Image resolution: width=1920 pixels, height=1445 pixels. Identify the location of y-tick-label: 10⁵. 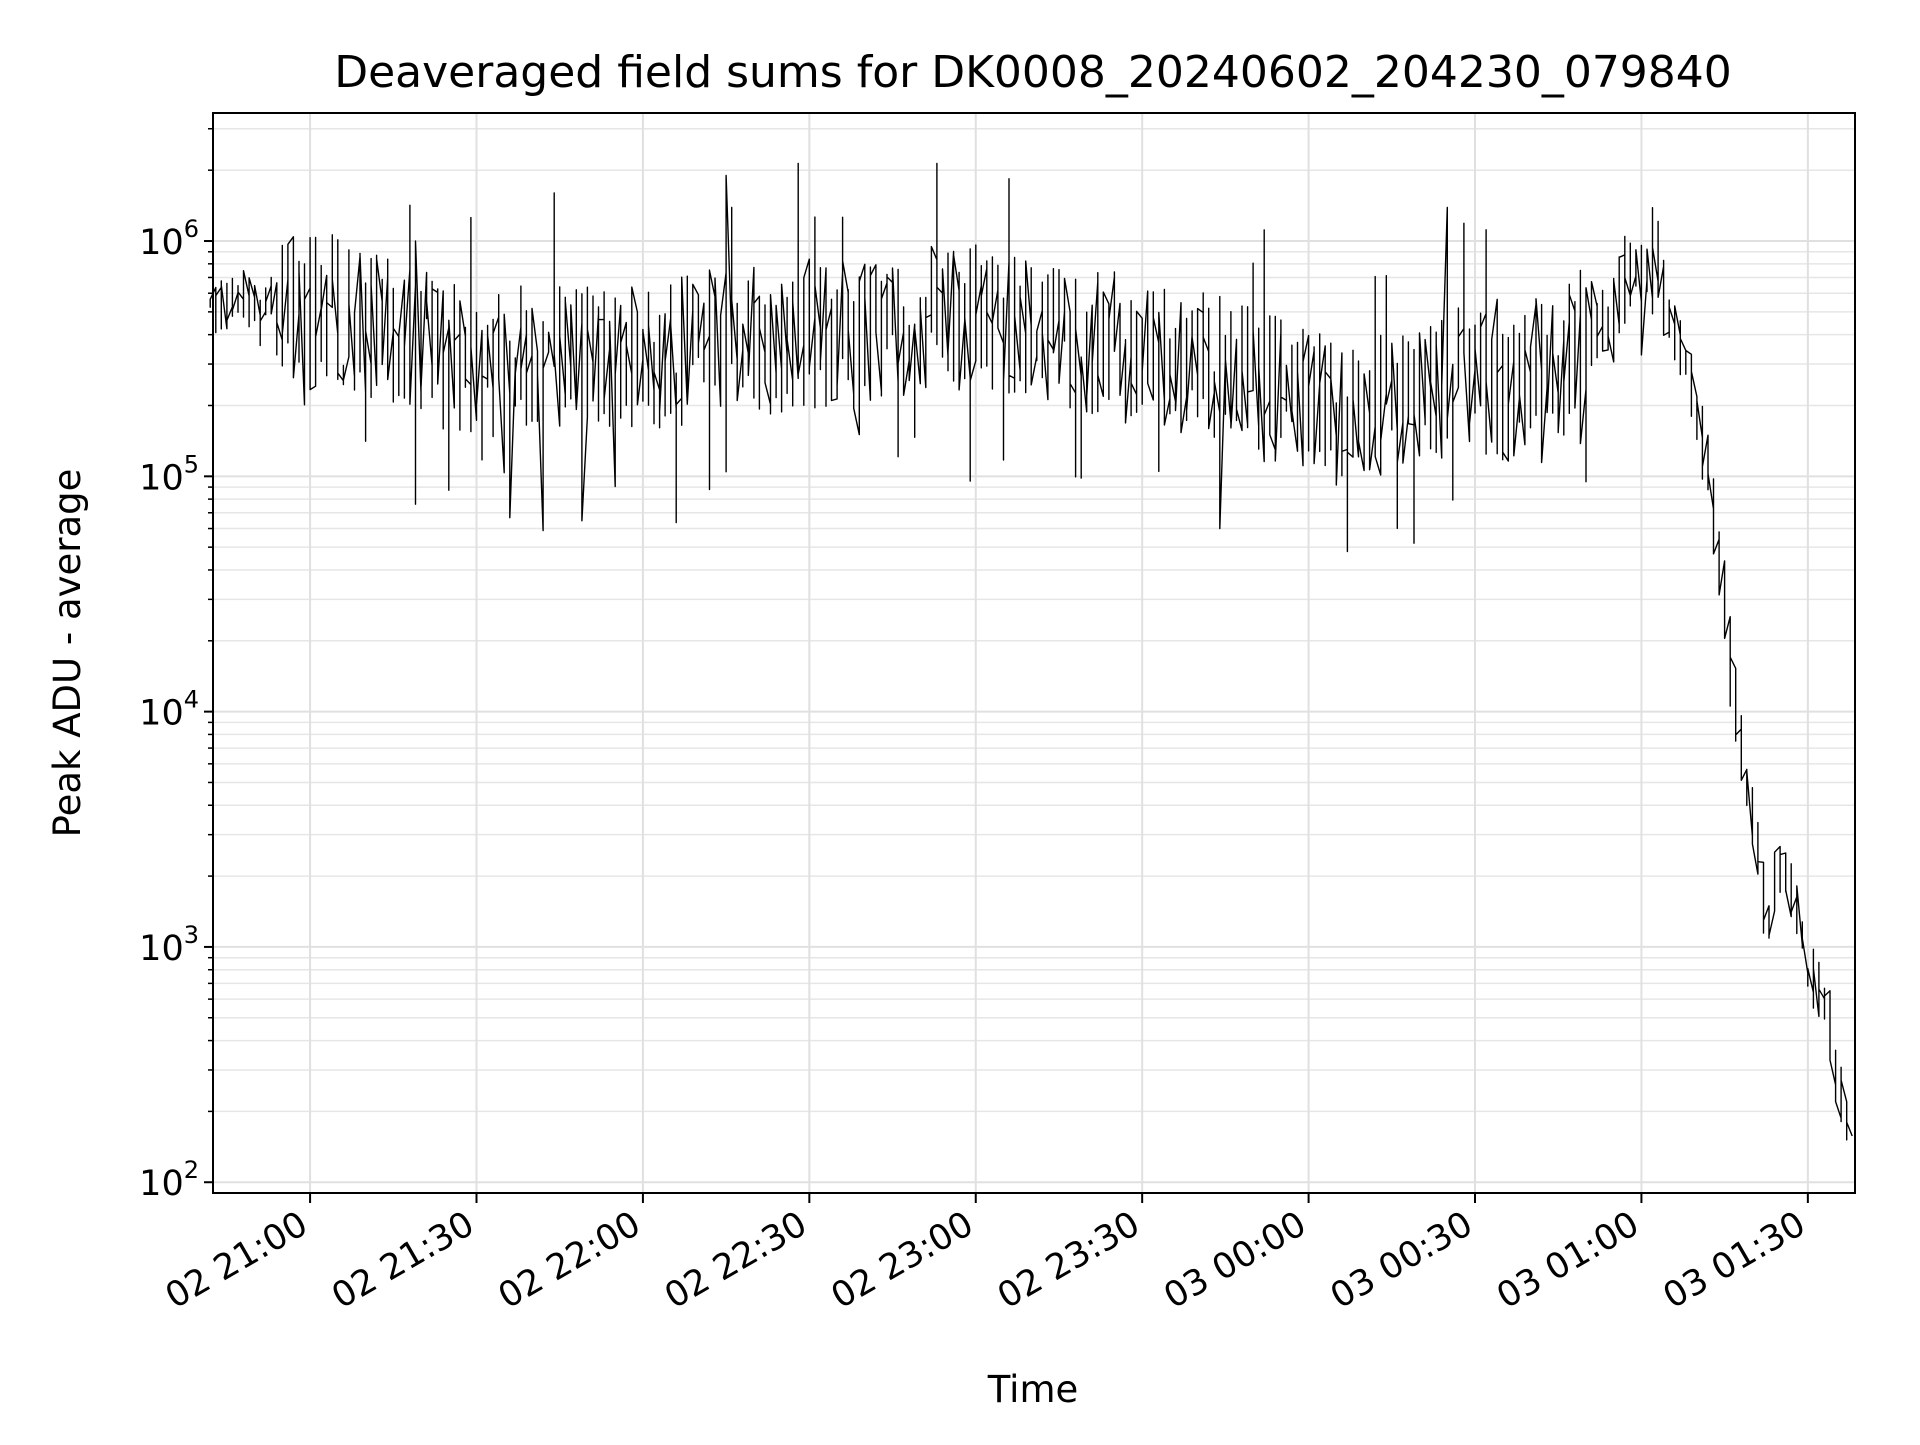
(169, 474).